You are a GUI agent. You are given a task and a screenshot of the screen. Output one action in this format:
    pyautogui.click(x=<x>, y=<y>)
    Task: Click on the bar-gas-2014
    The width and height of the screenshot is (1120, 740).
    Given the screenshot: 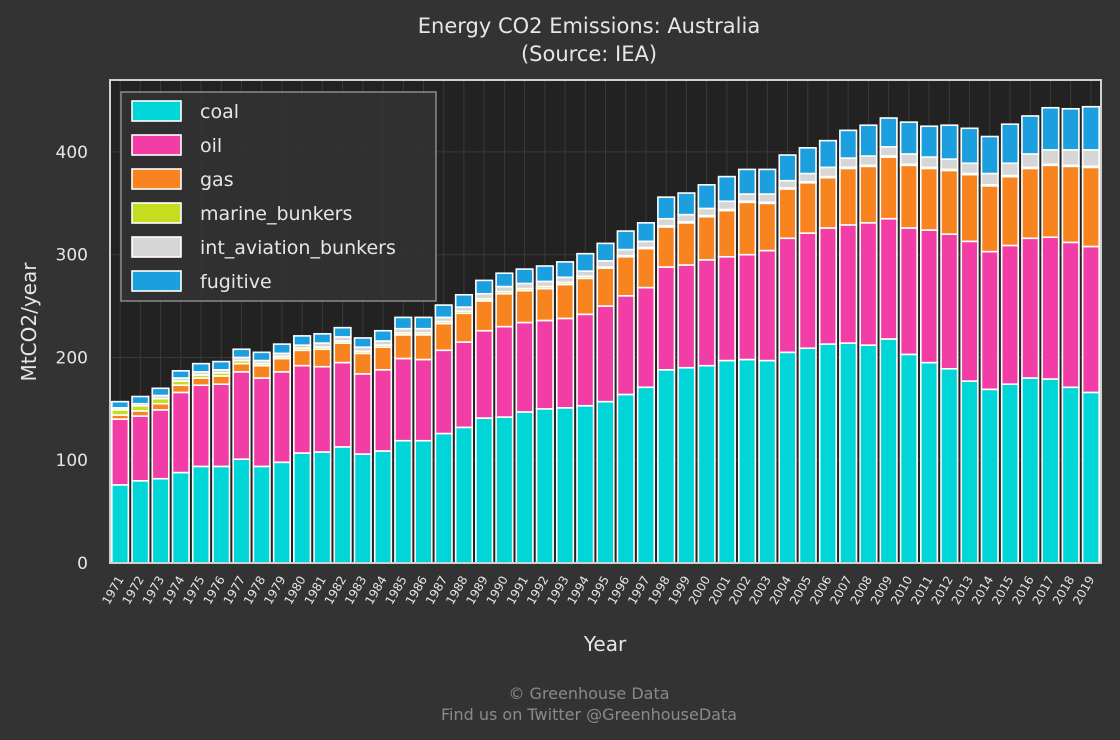 What is the action you would take?
    pyautogui.click(x=989, y=219)
    